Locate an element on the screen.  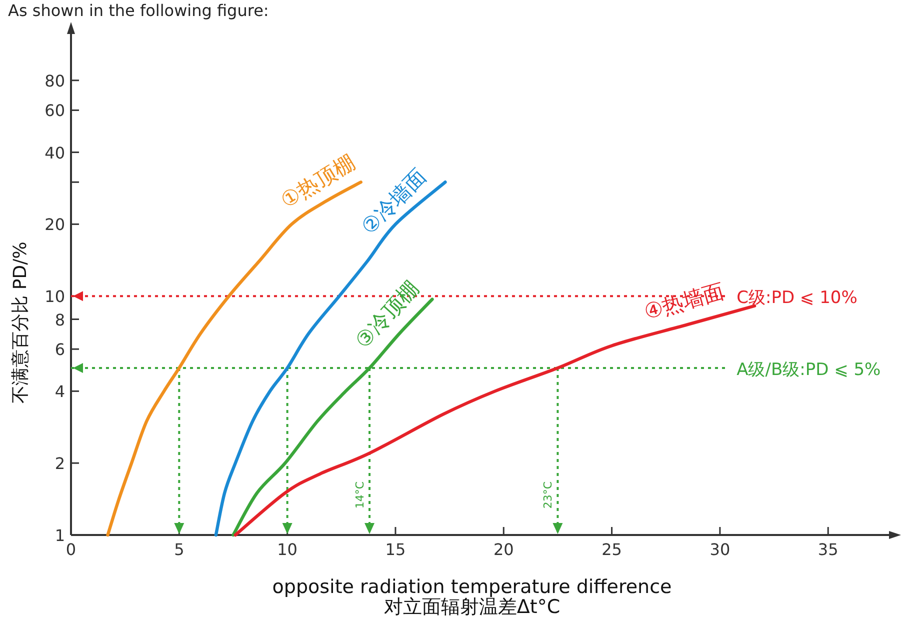
text: ④热墙面 is located at coordinates (684, 301).